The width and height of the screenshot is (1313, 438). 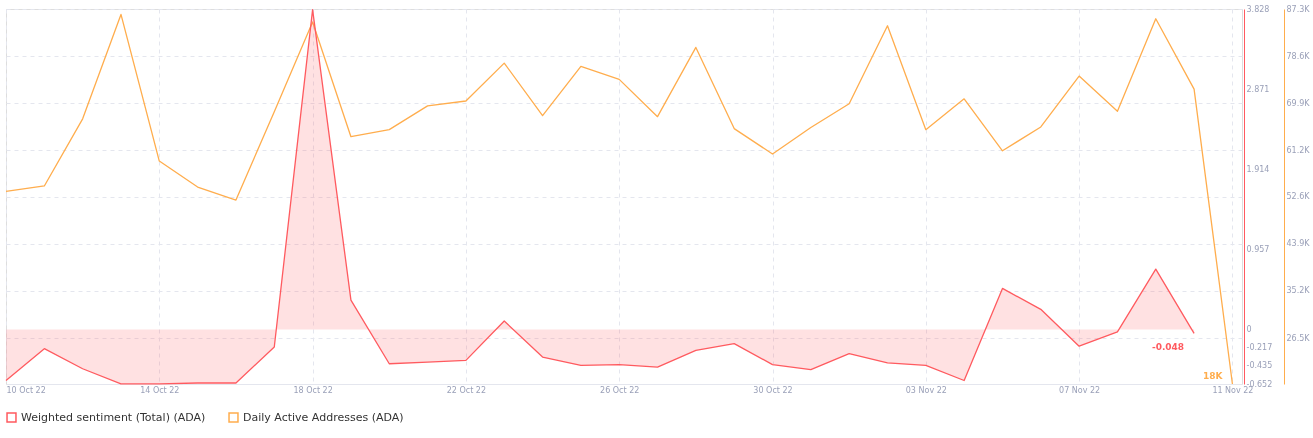 What do you see at coordinates (1298, 56) in the screenshot?
I see `y-tick-label: 78.6K` at bounding box center [1298, 56].